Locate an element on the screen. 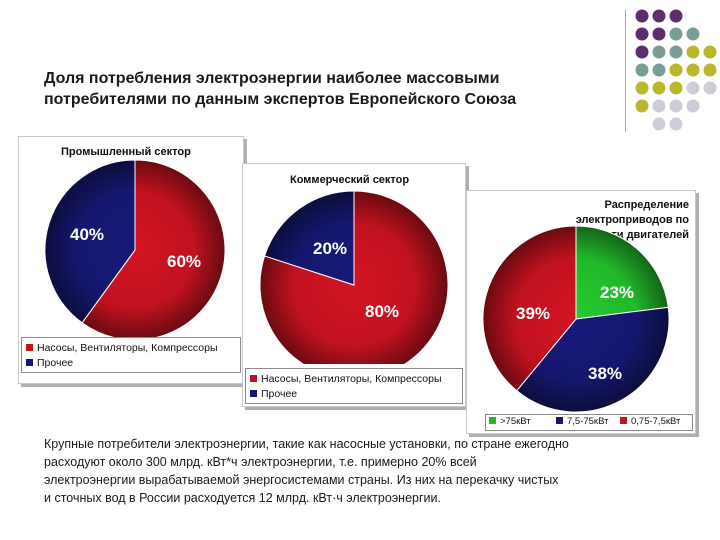 The width and height of the screenshot is (720, 540). legend-label: 0,75-7,5кВт is located at coordinates (656, 421).